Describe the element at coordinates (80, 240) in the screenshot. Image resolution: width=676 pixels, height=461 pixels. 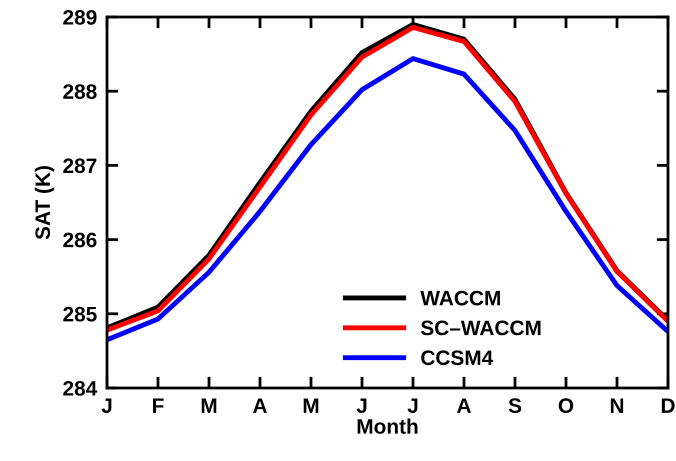
I see `y-tick-label: 286` at that location.